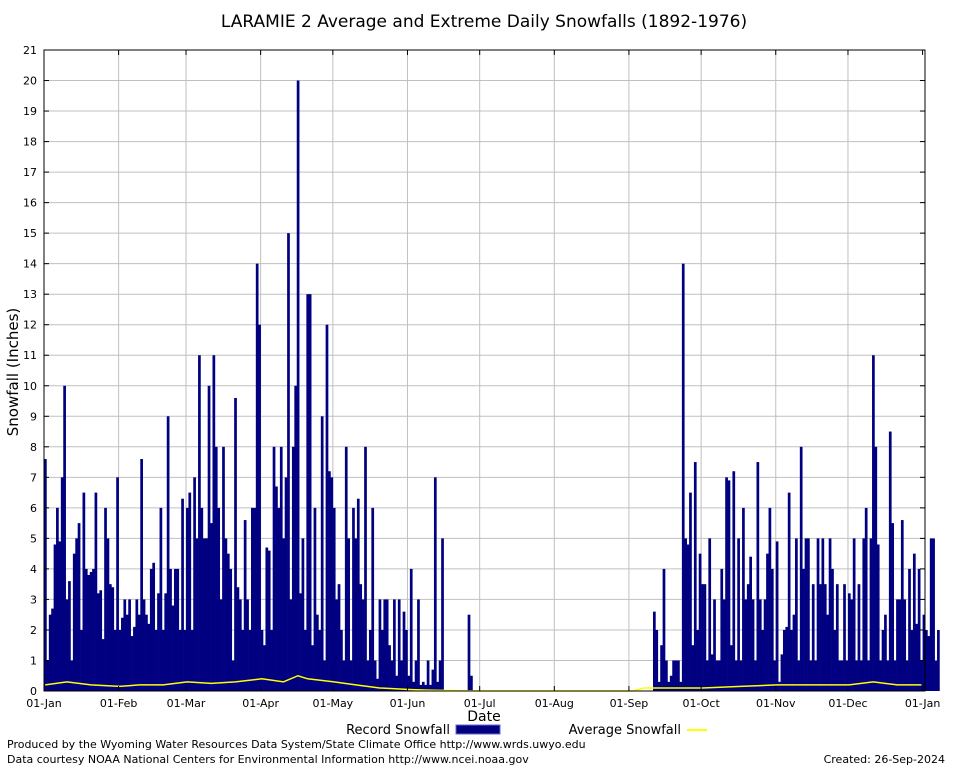 The width and height of the screenshot is (954, 768). Describe the element at coordinates (33, 538) in the screenshot. I see `y-tick-label: 5` at that location.